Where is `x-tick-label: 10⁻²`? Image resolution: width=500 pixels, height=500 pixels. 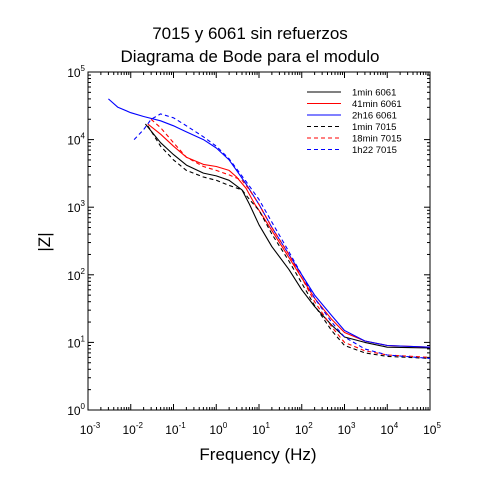
x-tick-label: 10⁻² is located at coordinates (133, 429).